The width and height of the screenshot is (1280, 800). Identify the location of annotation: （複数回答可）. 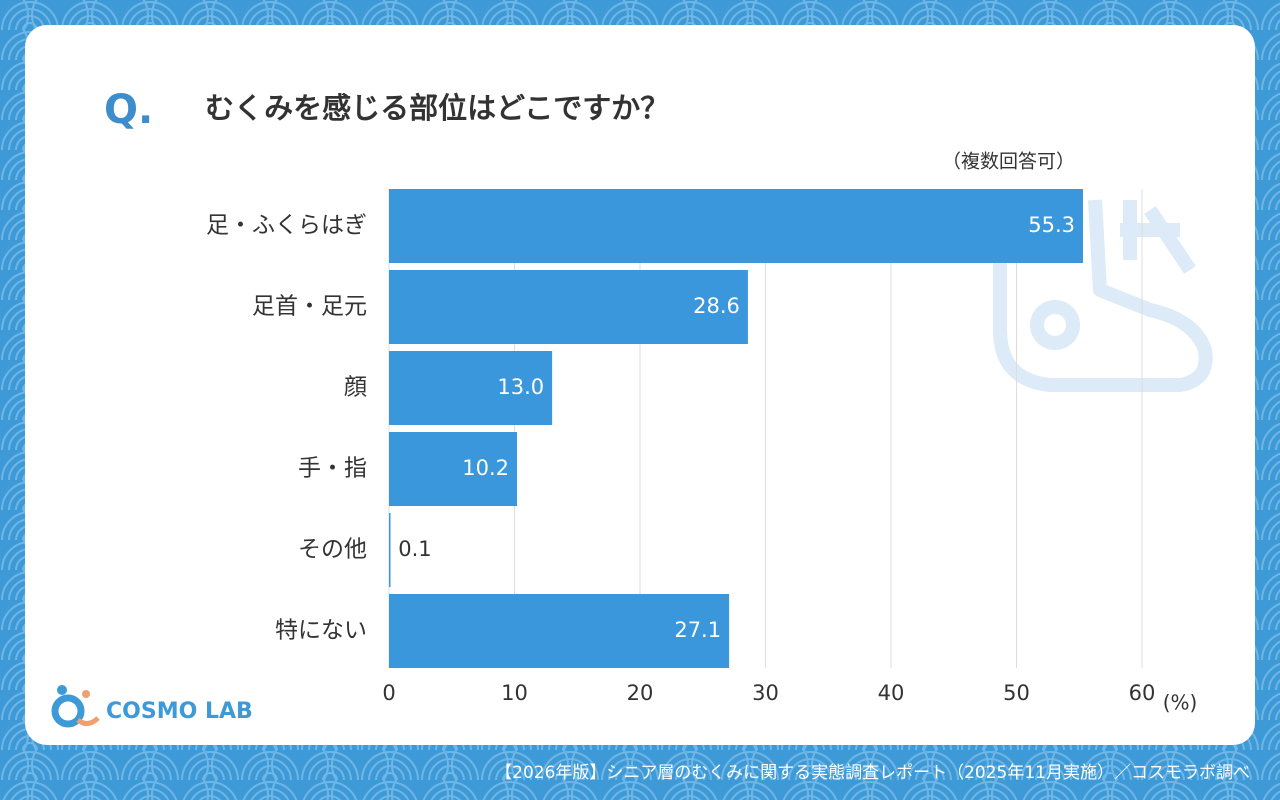
(1008, 162).